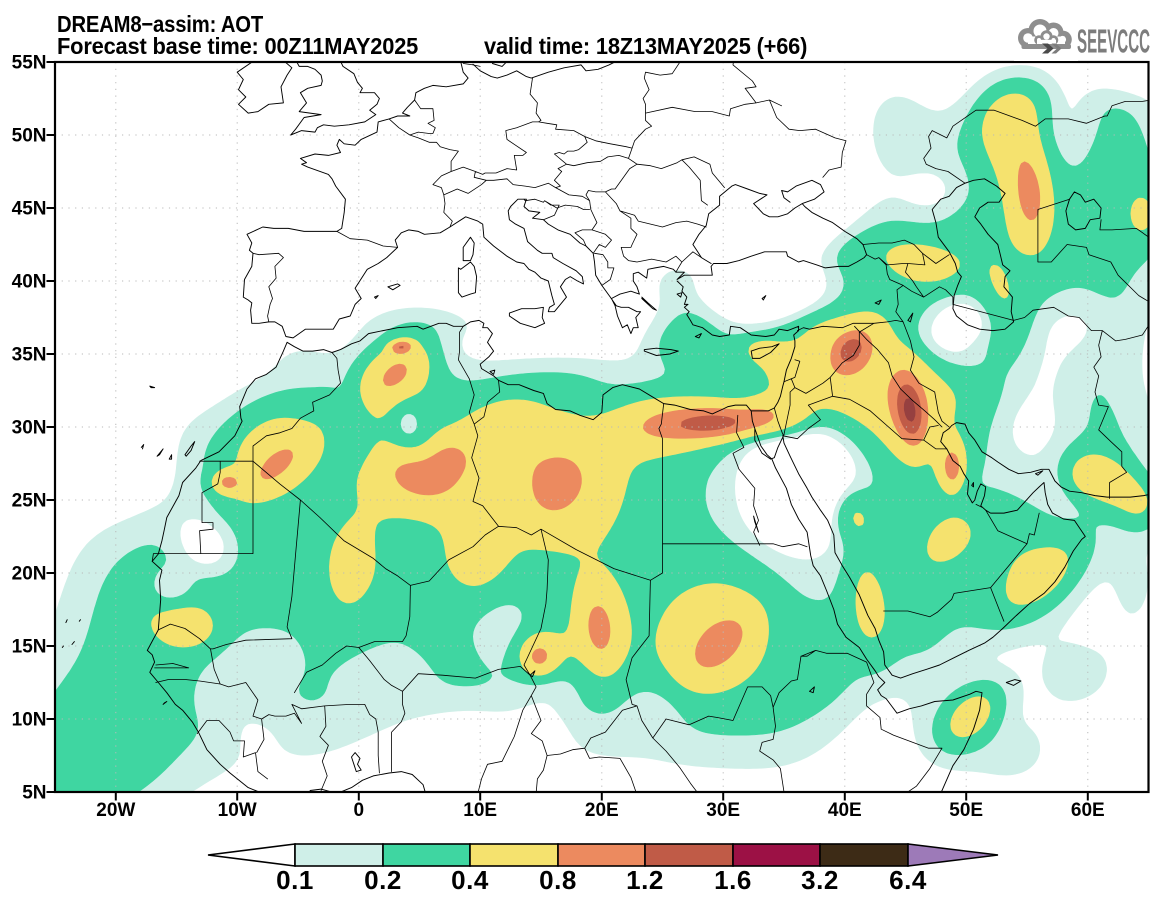  I want to click on svg-text: SEEVCCC, so click(1113, 41).